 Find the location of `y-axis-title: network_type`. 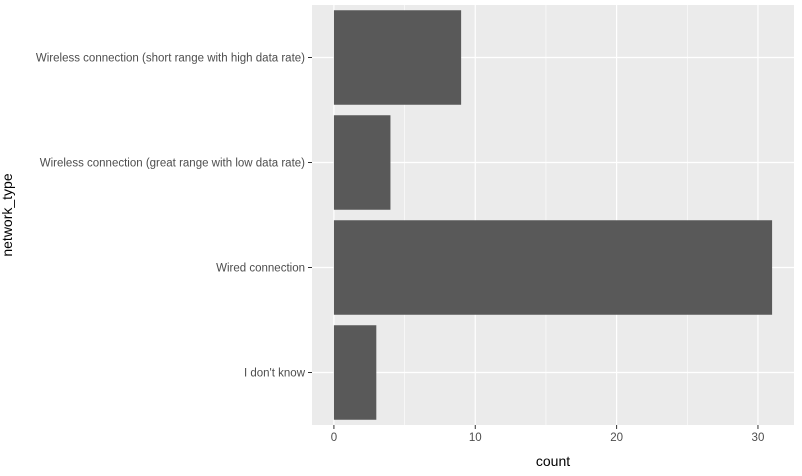

y-axis-title: network_type is located at coordinates (7, 214).